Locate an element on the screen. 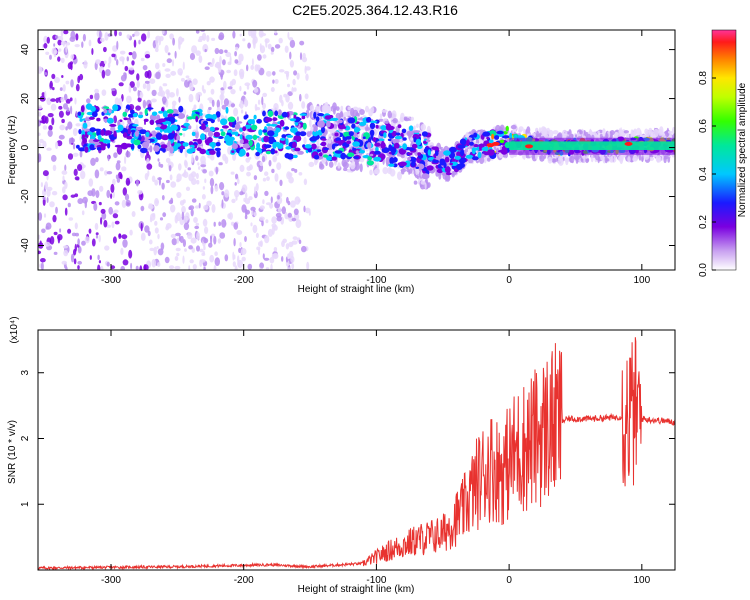 The image size is (750, 600). y-tick-label: 20 is located at coordinates (25, 99).